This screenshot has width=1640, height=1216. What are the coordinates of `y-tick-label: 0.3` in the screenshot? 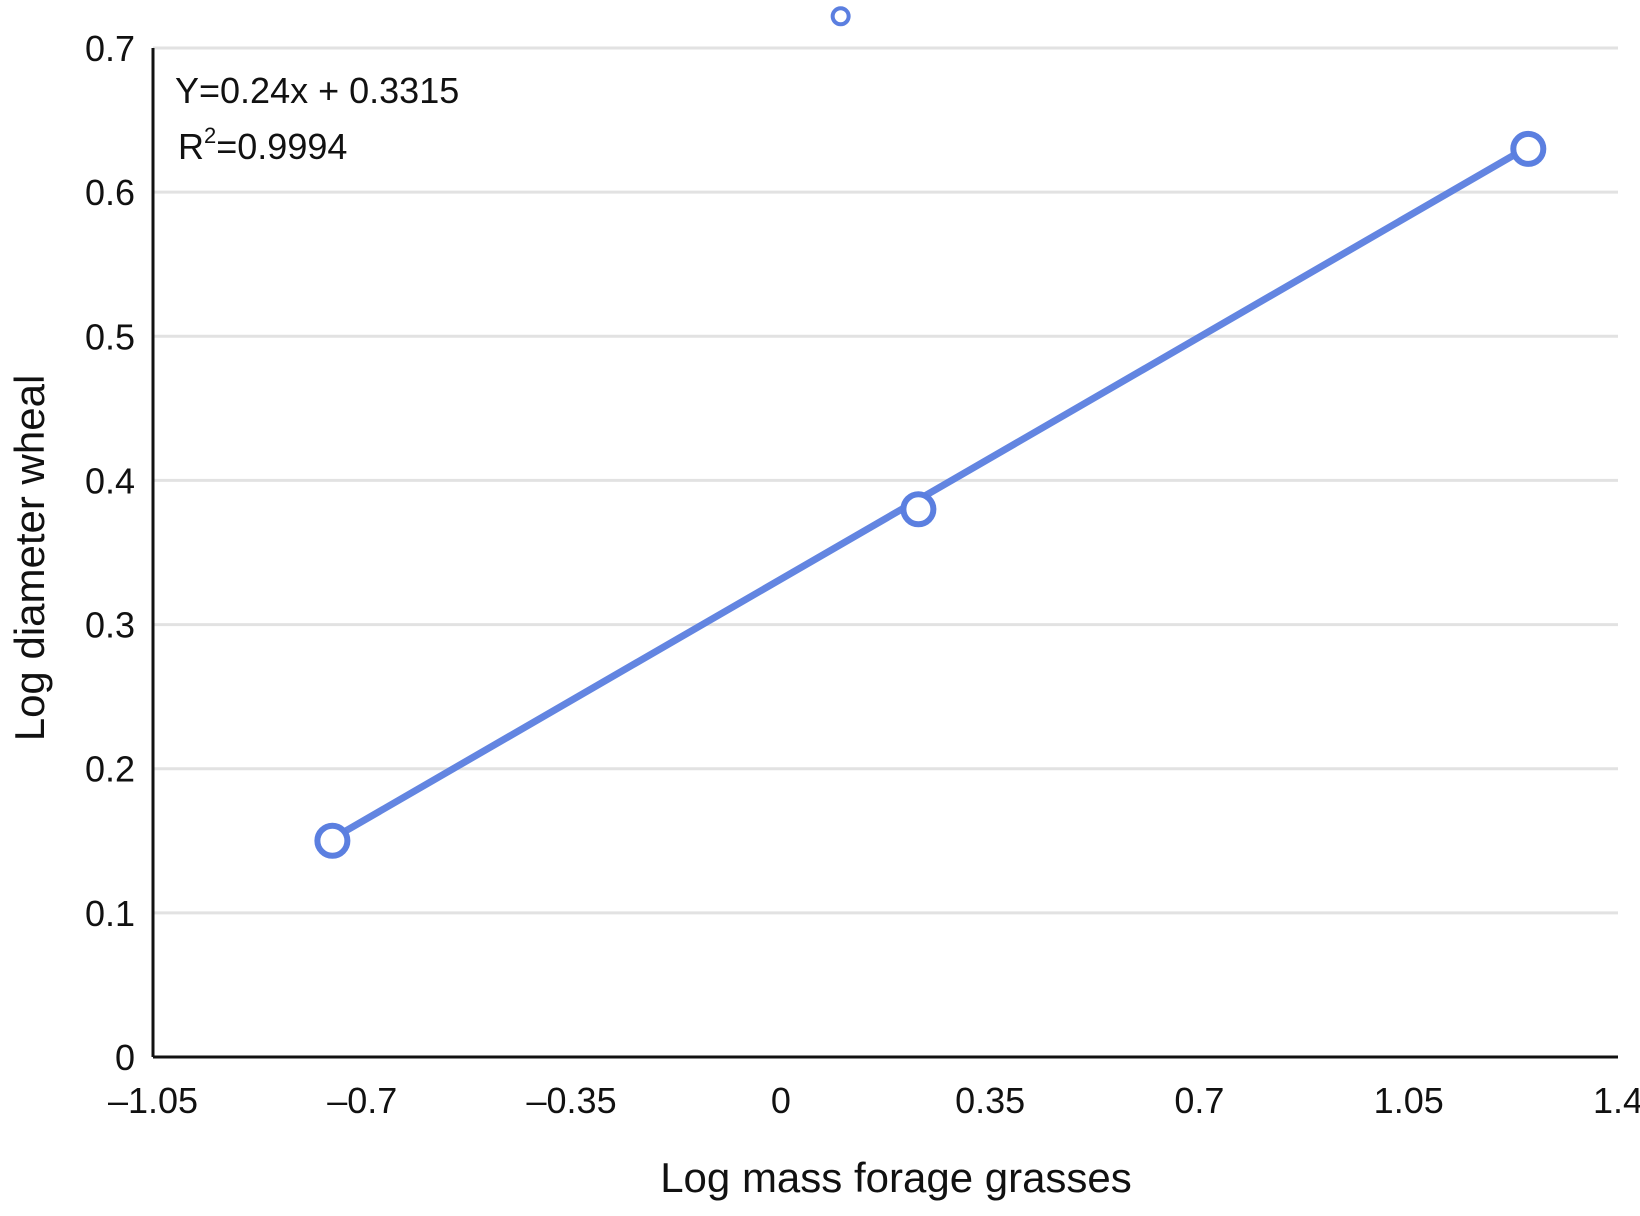 It's located at (110, 625).